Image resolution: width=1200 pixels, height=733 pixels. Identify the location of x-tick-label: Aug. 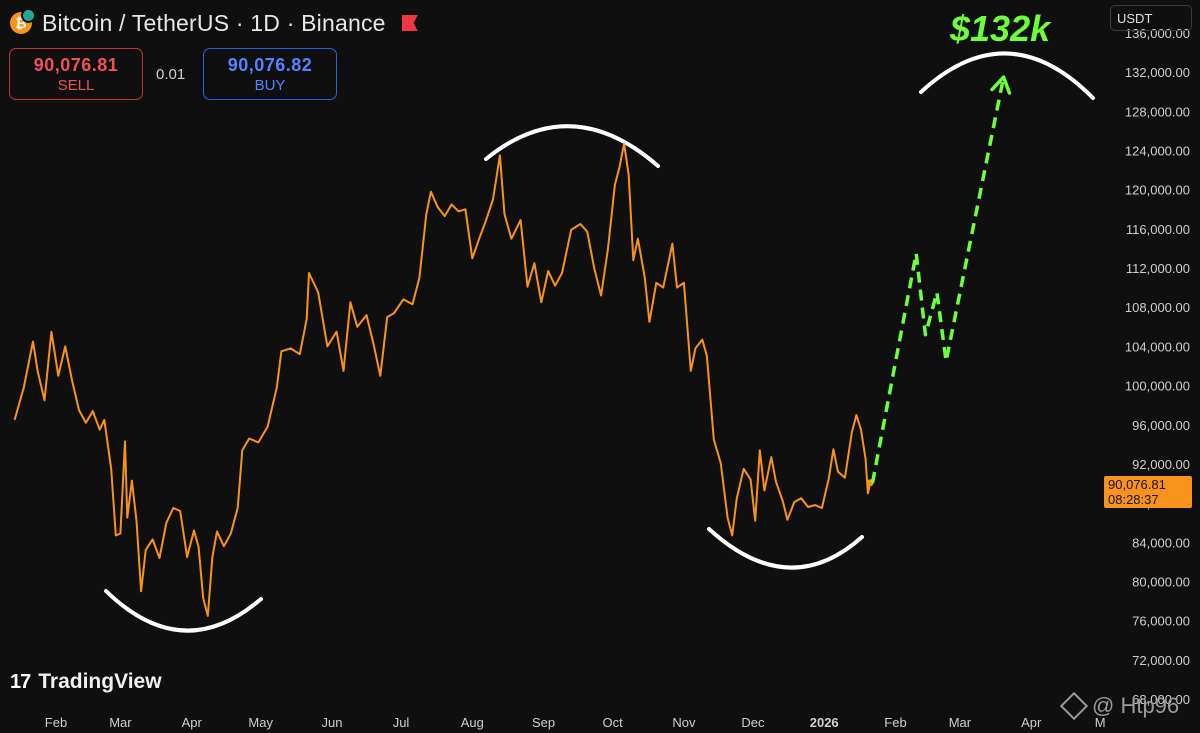
(472, 722).